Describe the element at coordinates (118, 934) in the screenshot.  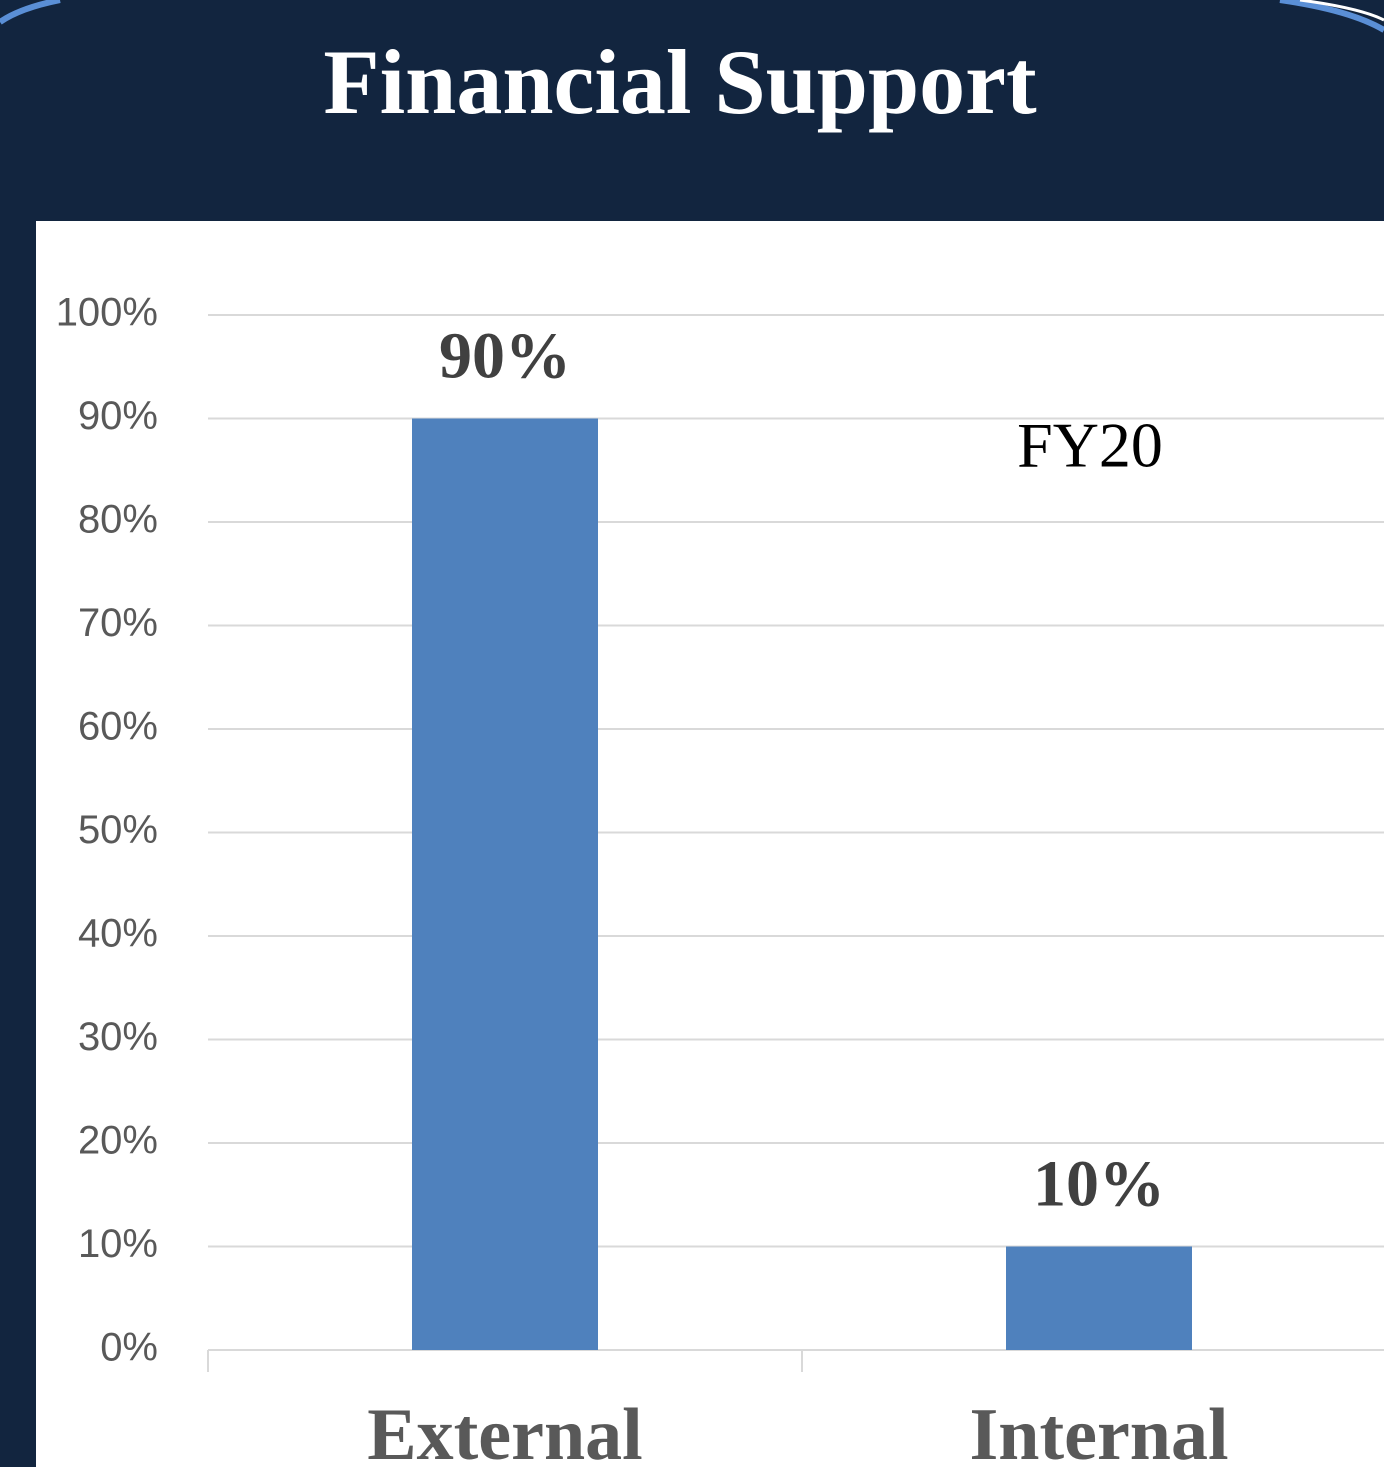
I see `y-tick-label: 40%` at that location.